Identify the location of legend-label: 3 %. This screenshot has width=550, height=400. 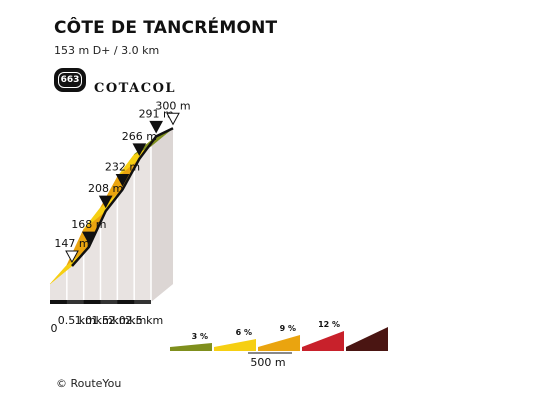
(200, 336).